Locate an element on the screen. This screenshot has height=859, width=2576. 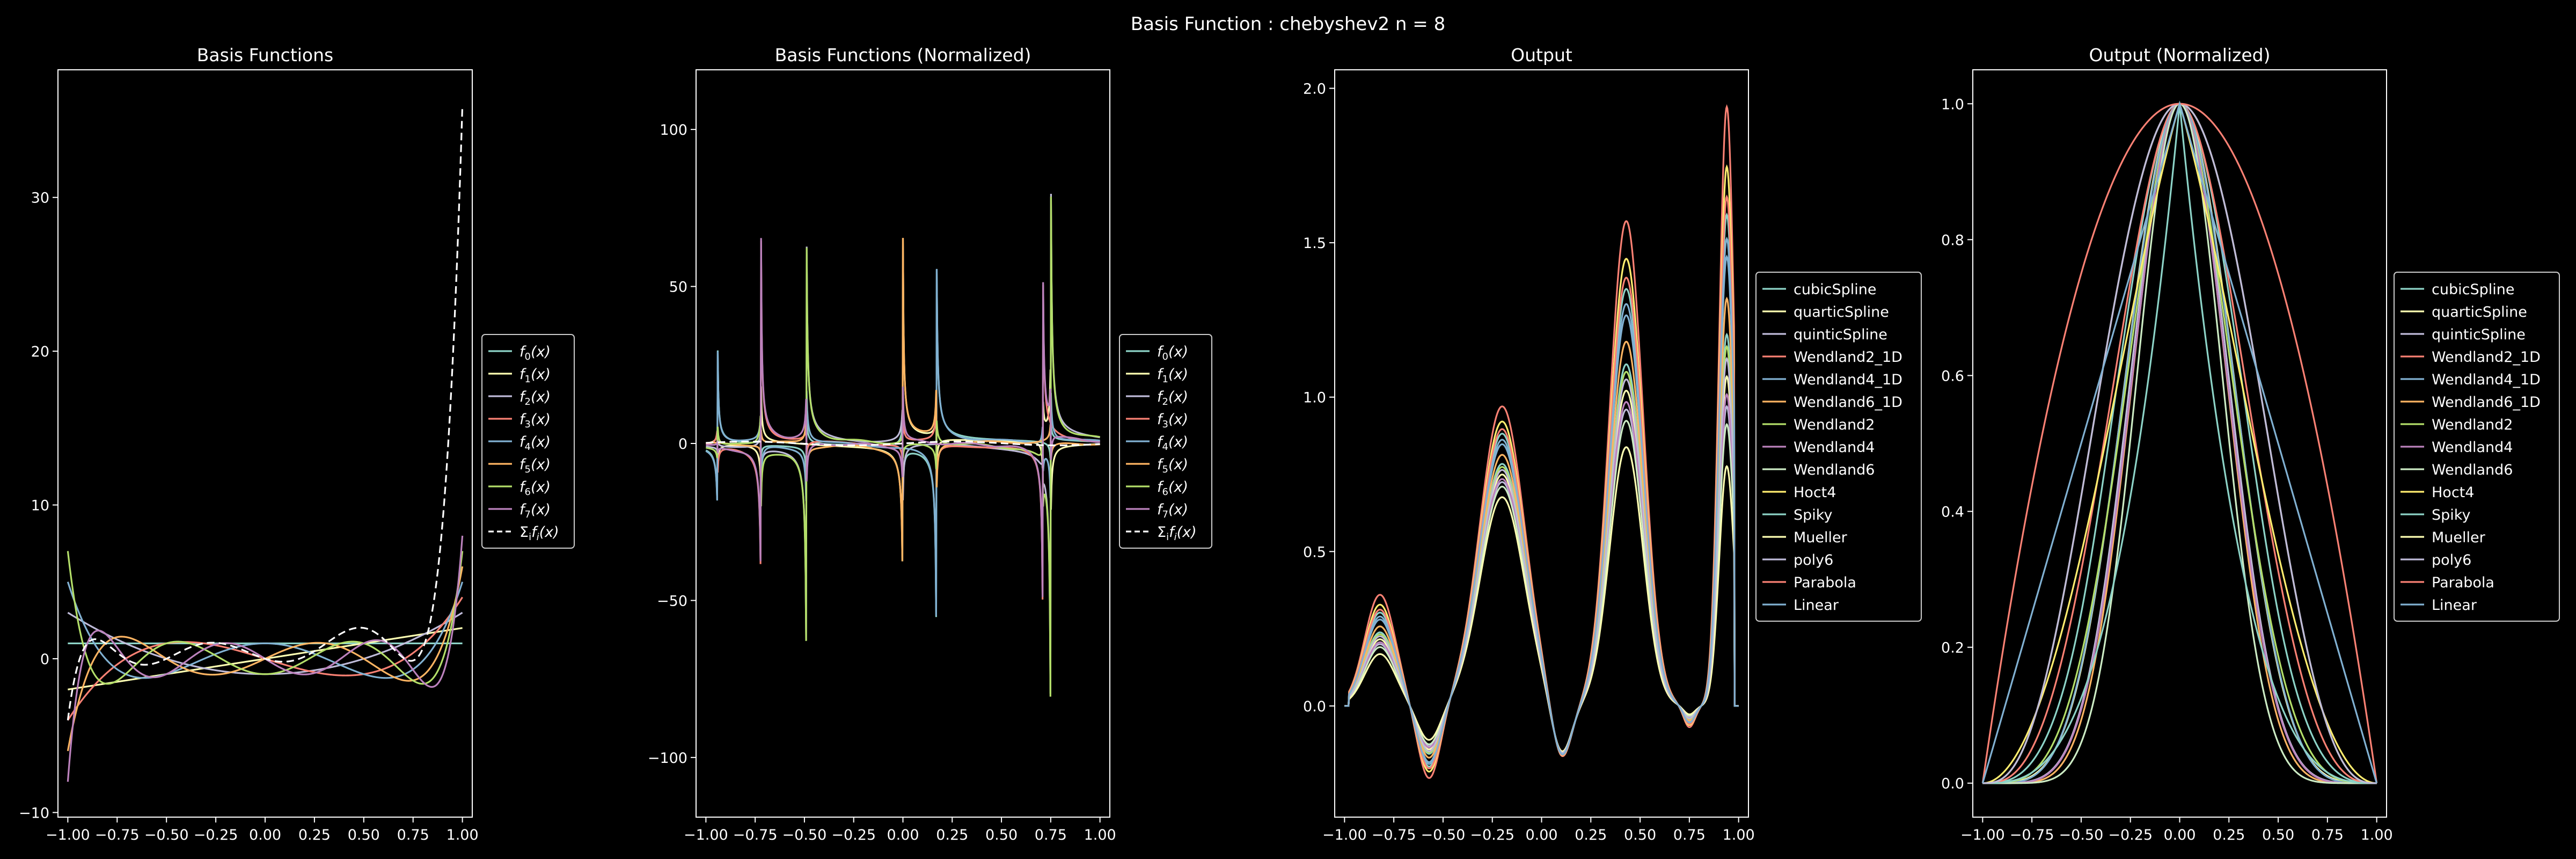
legend-label: f0(x) is located at coordinates (1172, 353).